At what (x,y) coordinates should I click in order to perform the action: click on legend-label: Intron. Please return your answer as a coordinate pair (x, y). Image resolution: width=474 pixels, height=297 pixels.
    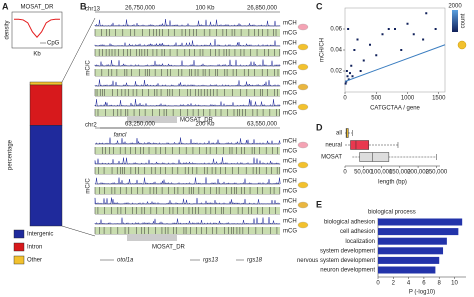
    Looking at the image, I should click on (34, 248).